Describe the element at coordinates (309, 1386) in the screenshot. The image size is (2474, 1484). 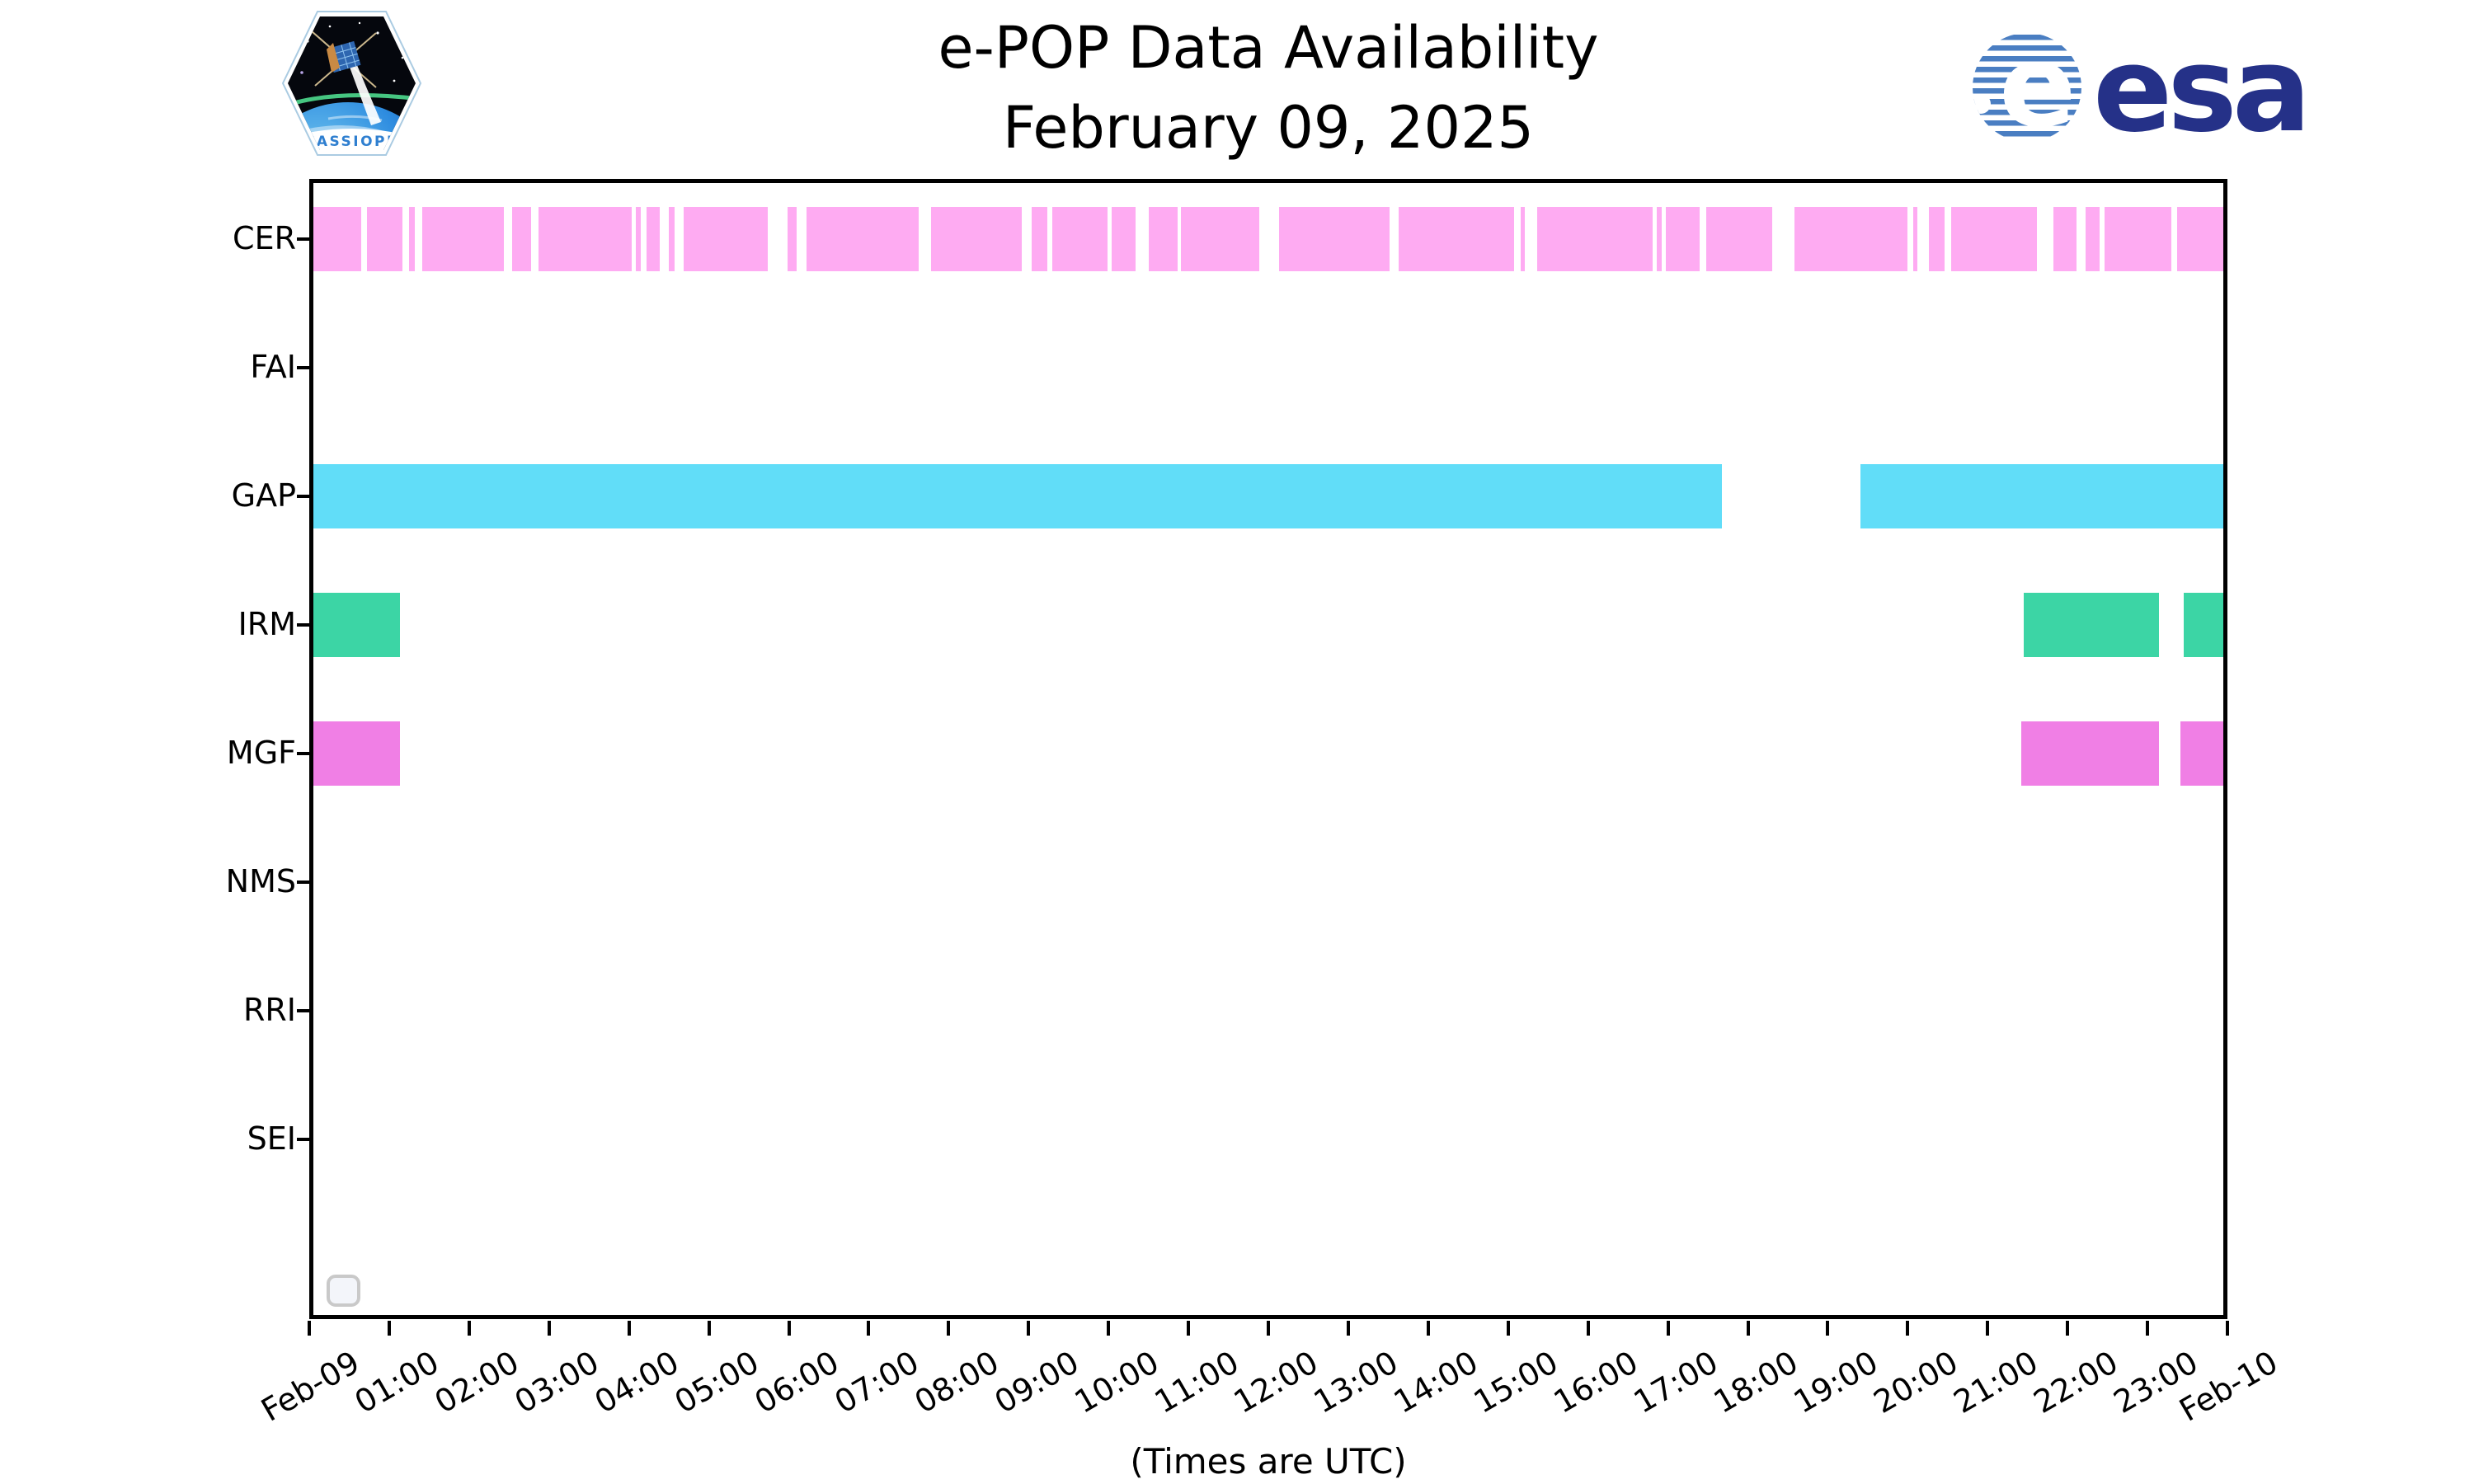
I see `x-tick-label: Feb-09` at that location.